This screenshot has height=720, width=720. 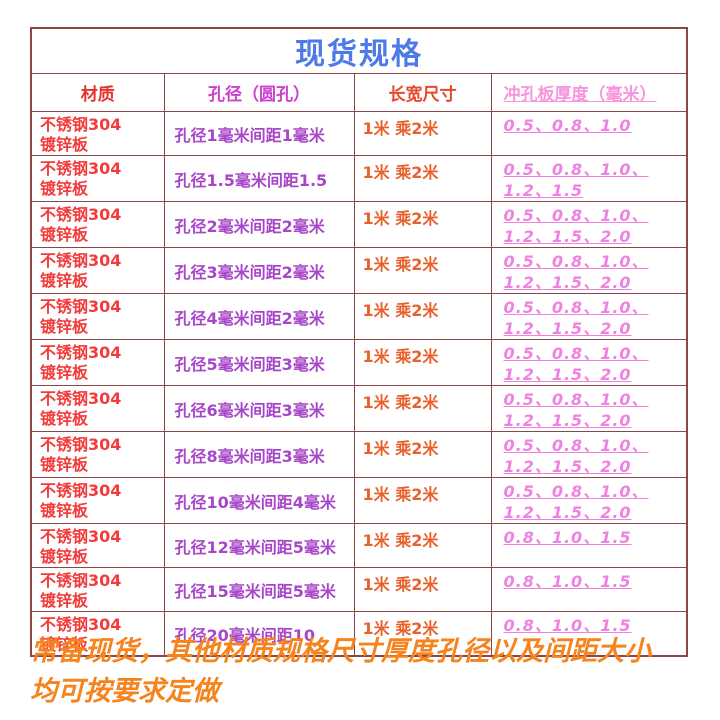 I want to click on hole-spec-cell: 孔径3毫米间距2毫米, so click(x=259, y=270).